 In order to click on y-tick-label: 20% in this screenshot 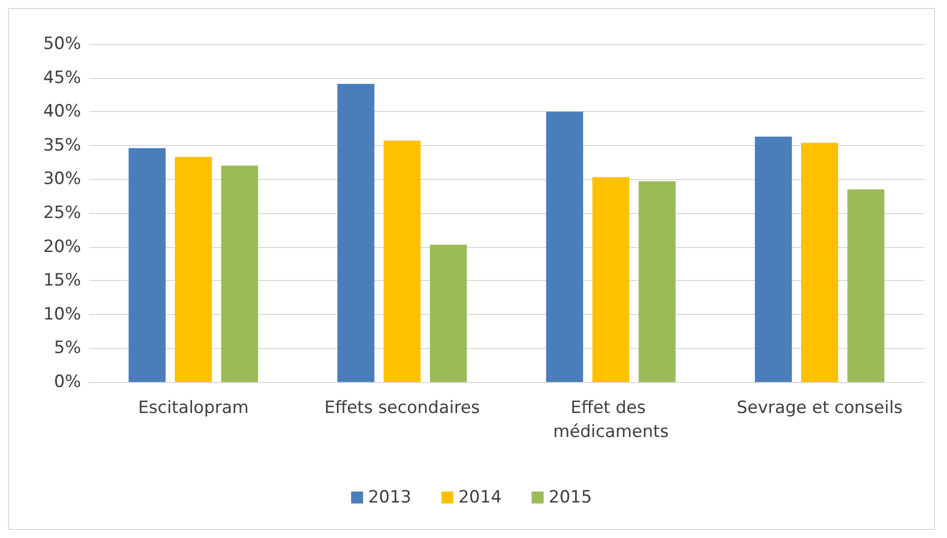, I will do `click(62, 246)`.